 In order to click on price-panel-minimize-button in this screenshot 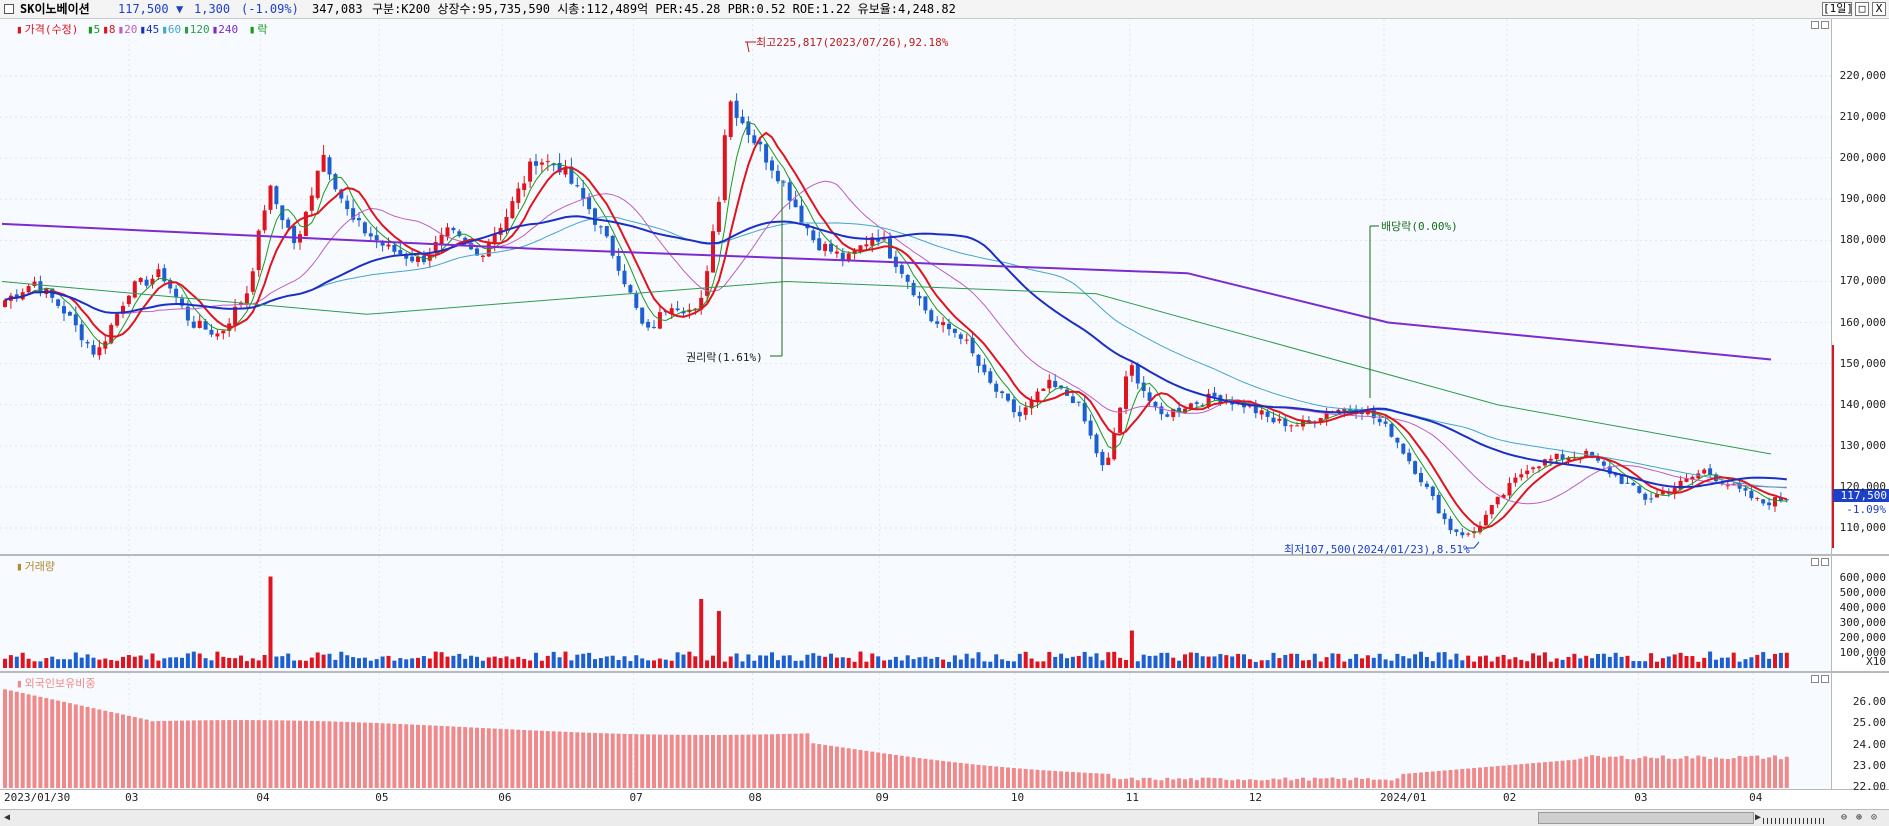, I will do `click(1815, 25)`.